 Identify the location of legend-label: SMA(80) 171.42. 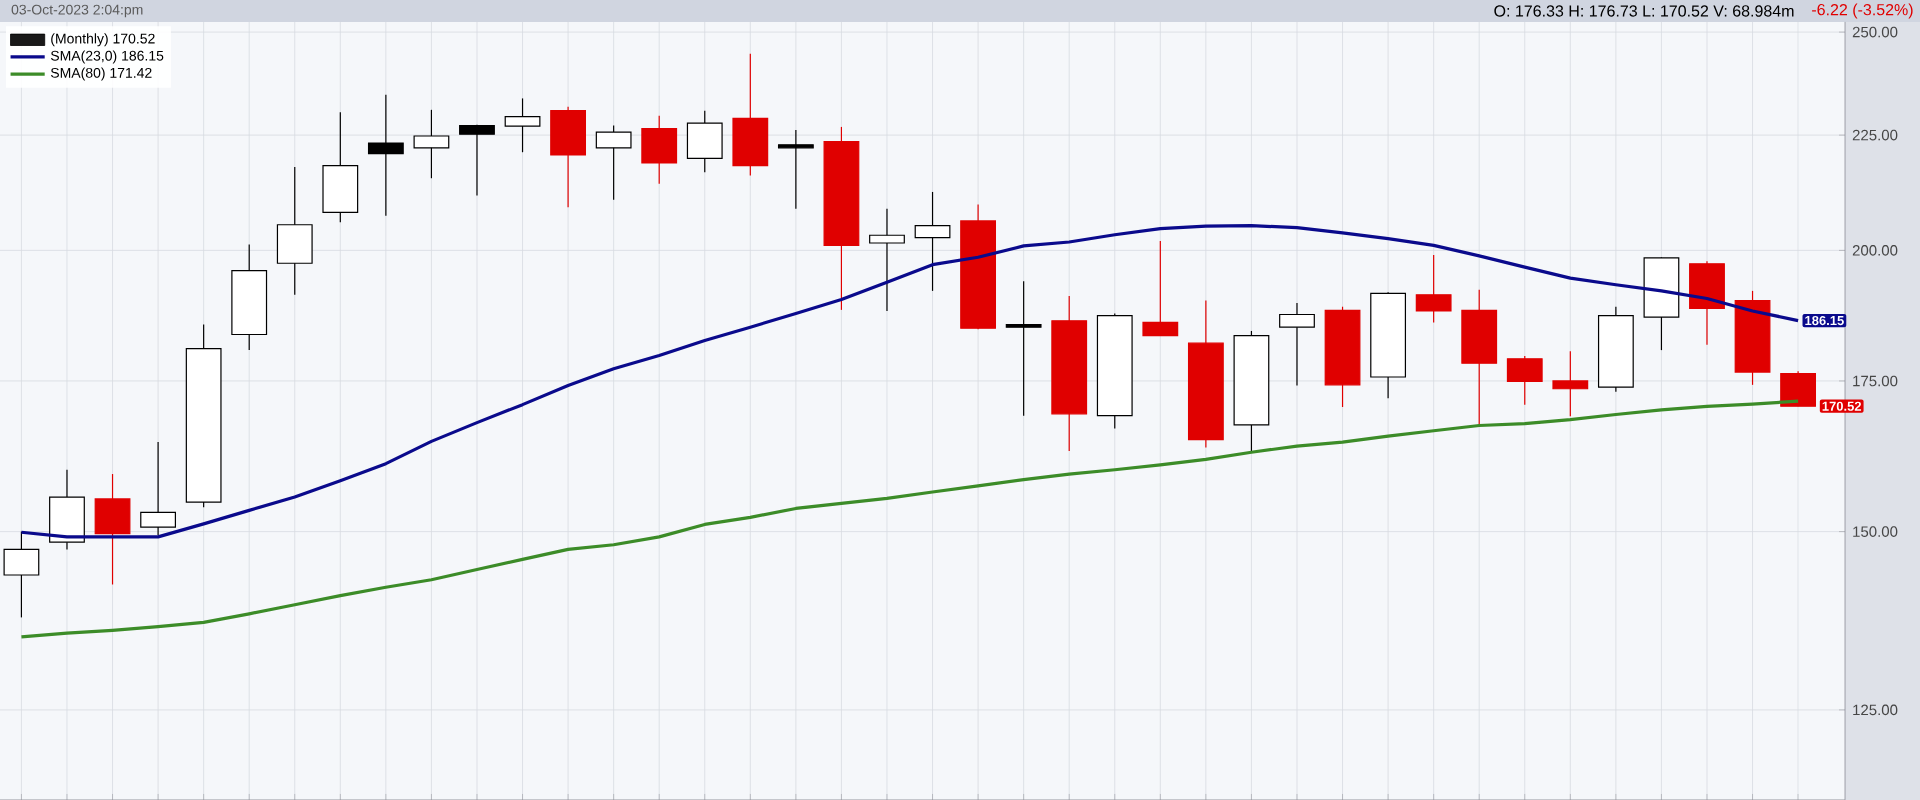
(101, 74).